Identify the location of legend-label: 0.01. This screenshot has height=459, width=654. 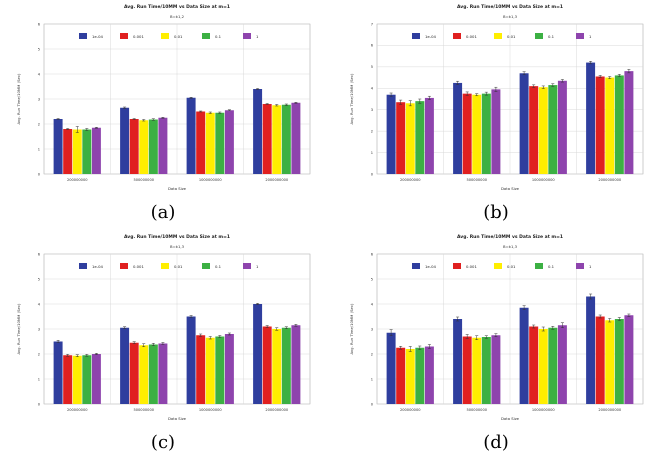
(511, 266).